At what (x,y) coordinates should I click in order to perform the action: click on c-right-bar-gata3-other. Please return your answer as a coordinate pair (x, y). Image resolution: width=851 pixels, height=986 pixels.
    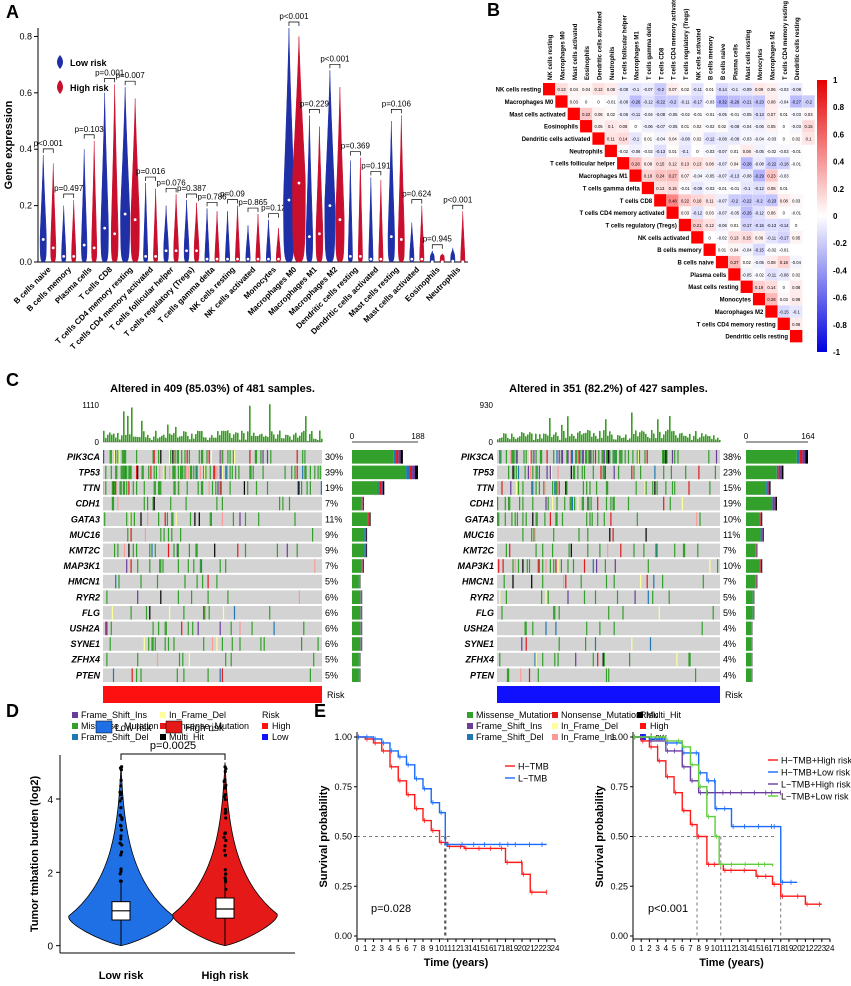
    Looking at the image, I should click on (762, 519).